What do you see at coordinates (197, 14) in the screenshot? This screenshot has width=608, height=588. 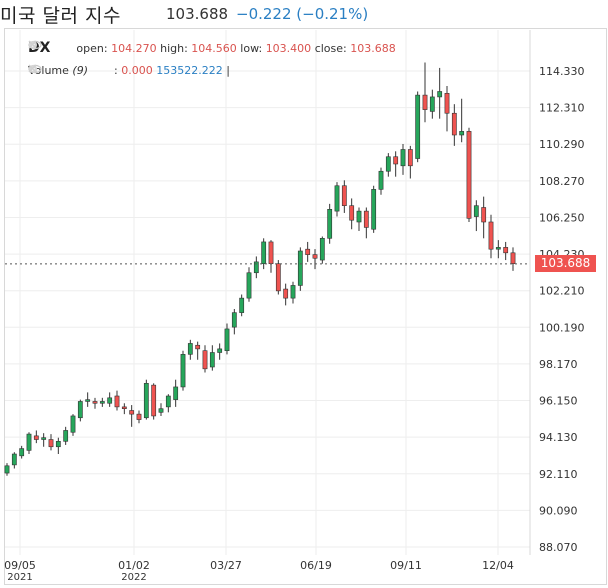 I see `last-price: 103.688` at bounding box center [197, 14].